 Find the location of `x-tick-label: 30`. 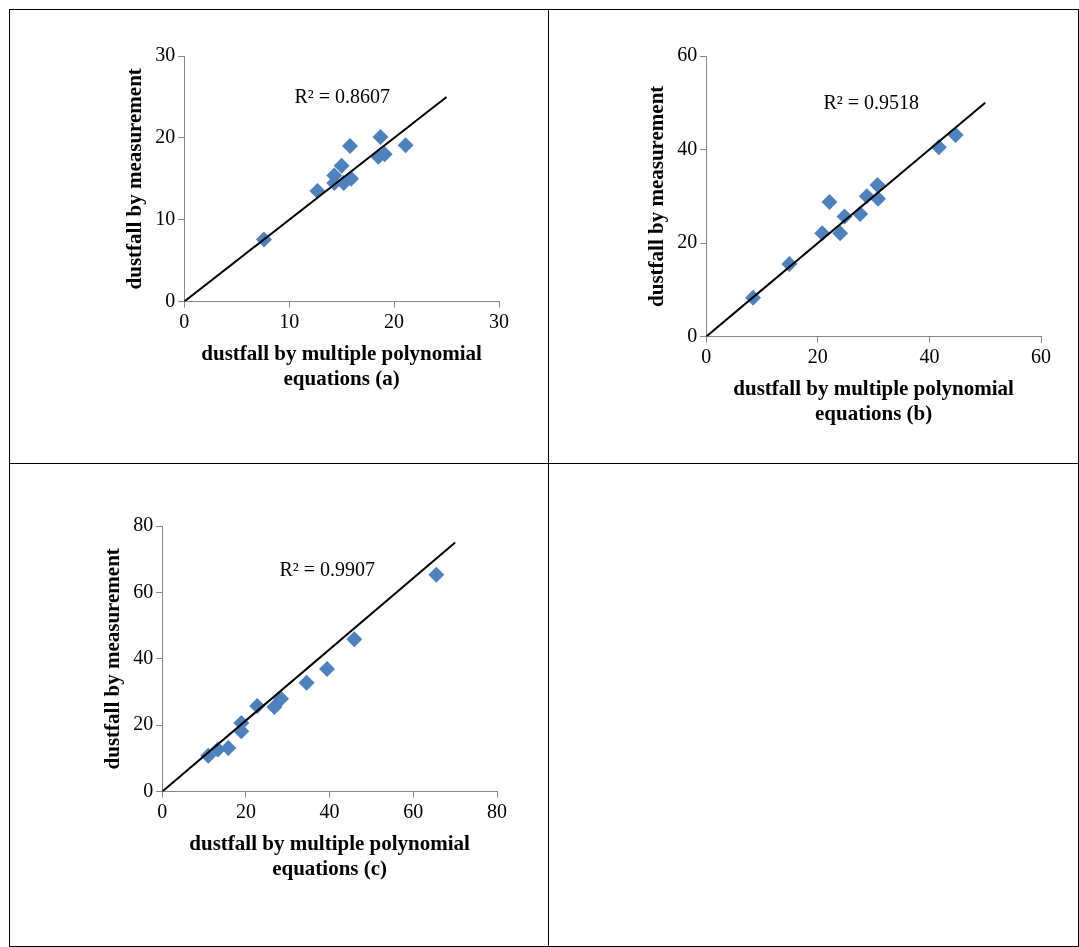

x-tick-label: 30 is located at coordinates (499, 320).